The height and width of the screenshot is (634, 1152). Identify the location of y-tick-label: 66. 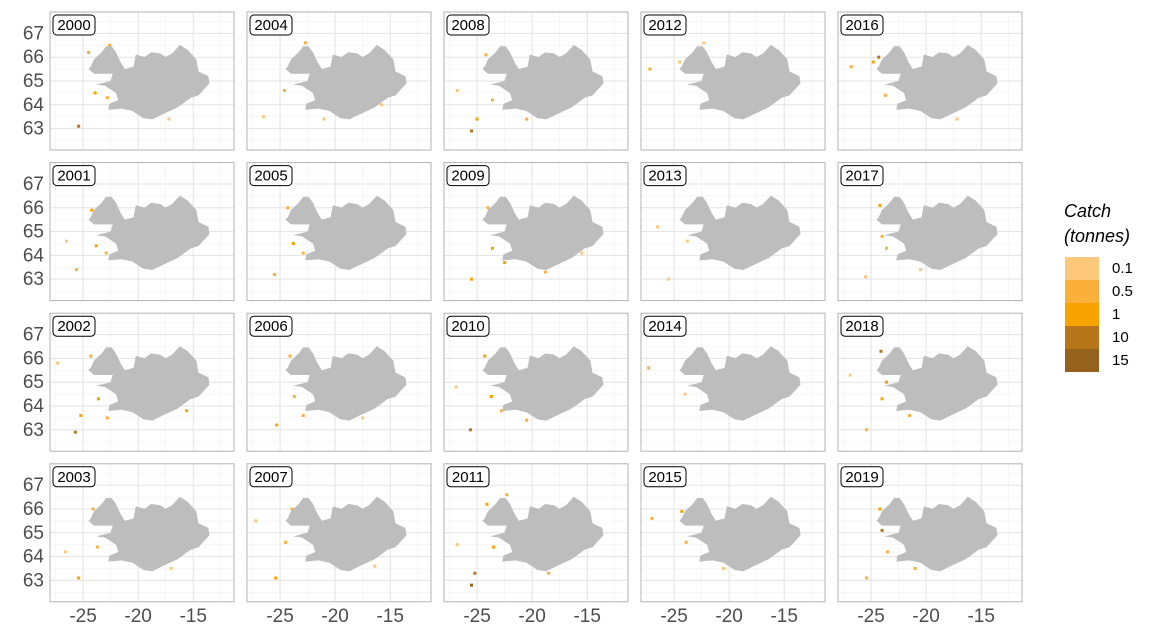
(33, 57).